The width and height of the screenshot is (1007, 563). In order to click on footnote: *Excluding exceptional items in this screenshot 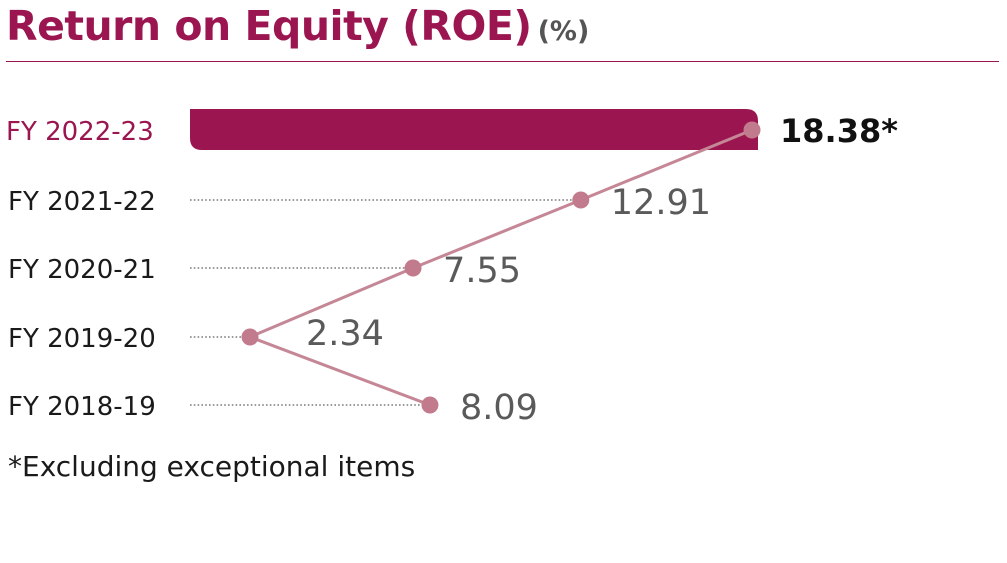, I will do `click(212, 466)`.